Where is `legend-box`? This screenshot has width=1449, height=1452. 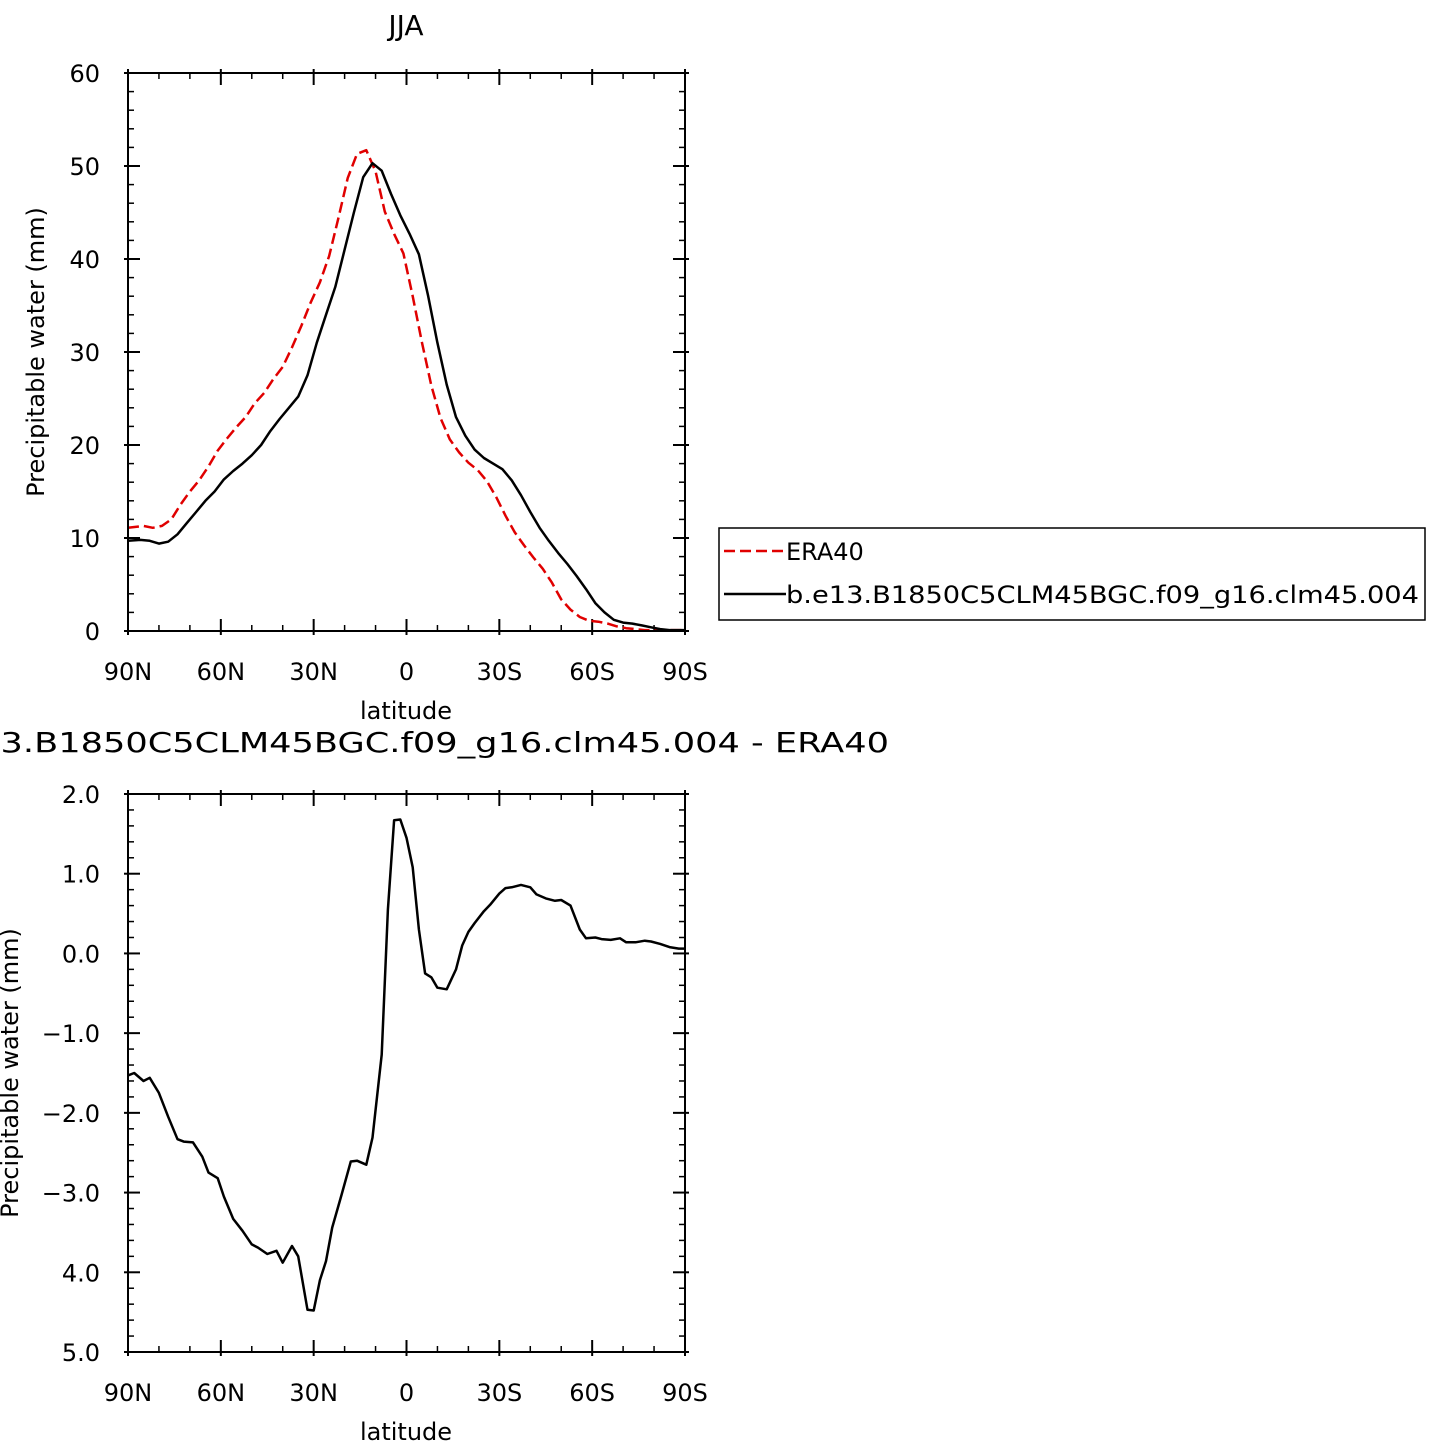
legend-box is located at coordinates (1072, 574).